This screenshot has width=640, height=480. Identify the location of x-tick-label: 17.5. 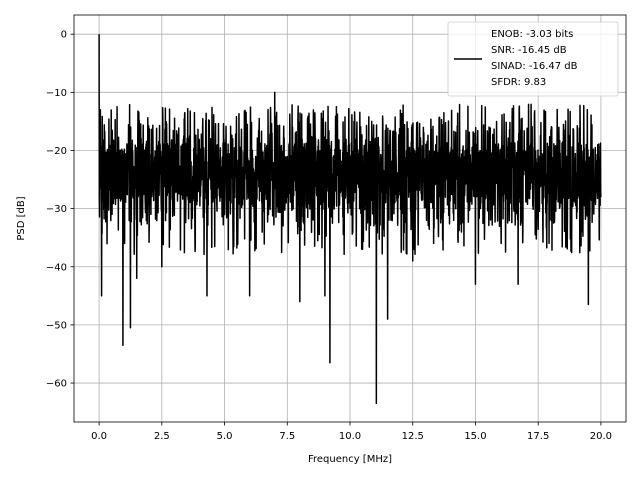
(538, 436).